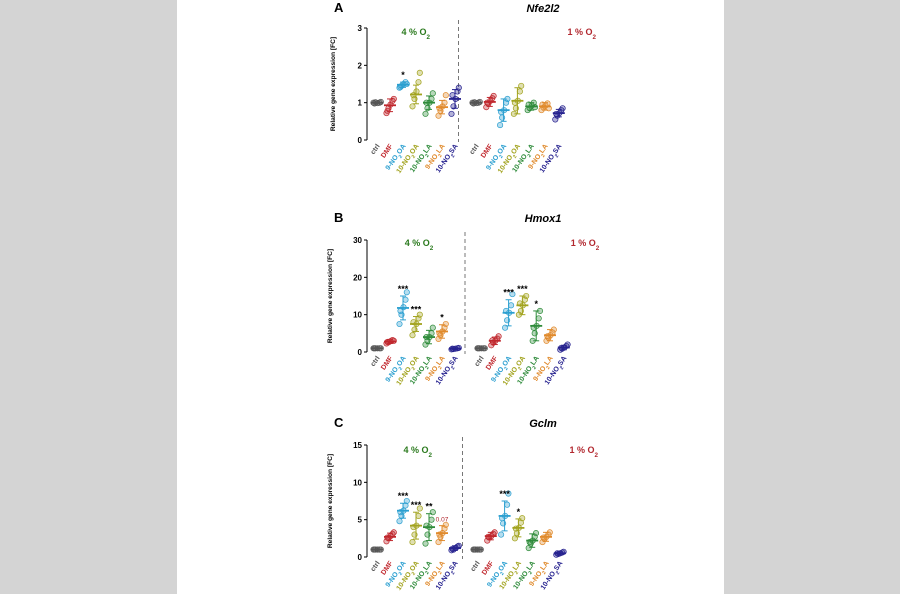 This screenshot has width=900, height=594. What do you see at coordinates (360, 65) in the screenshot?
I see `y-tick-label: 2` at bounding box center [360, 65].